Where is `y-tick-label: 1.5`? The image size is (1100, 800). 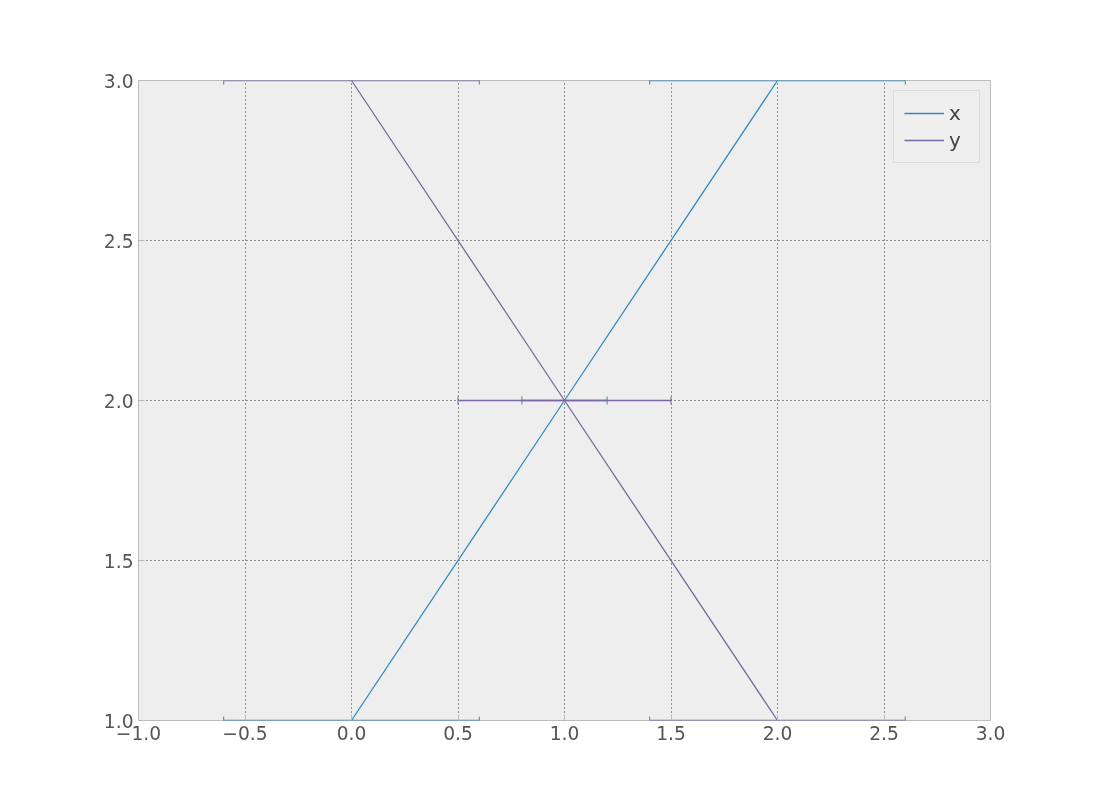
y-tick-label: 1.5 is located at coordinates (118, 561).